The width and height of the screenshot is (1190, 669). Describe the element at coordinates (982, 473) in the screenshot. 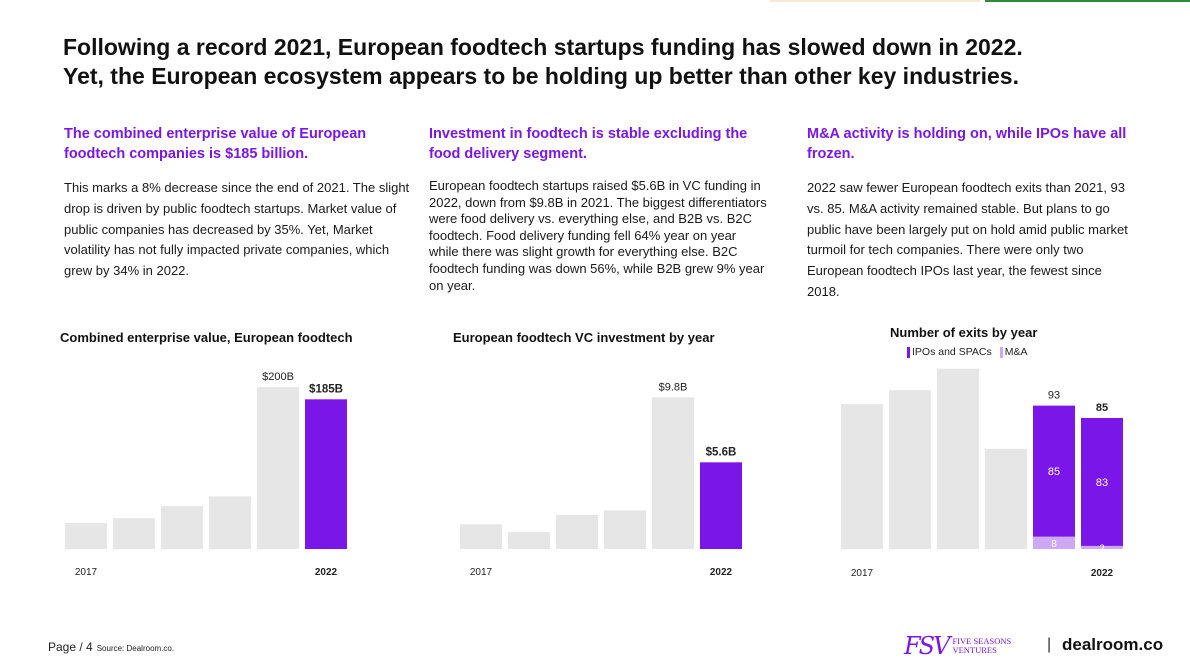

I see `chart-exits: 2017 85 8 93 83 2 85 2022` at that location.